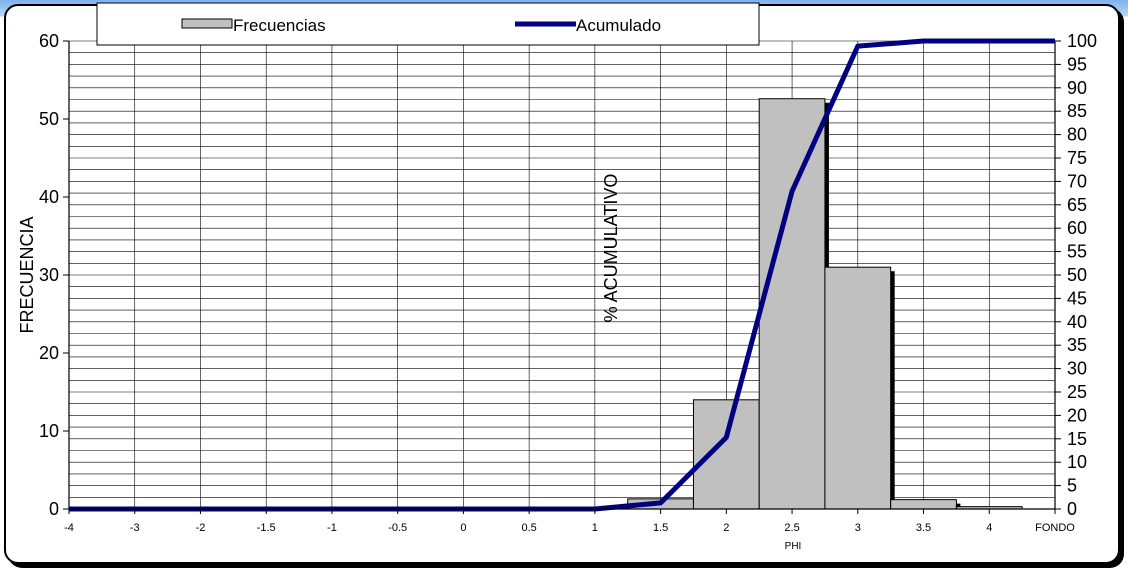  Describe the element at coordinates (793, 546) in the screenshot. I see `x-axis-title: PHI` at that location.